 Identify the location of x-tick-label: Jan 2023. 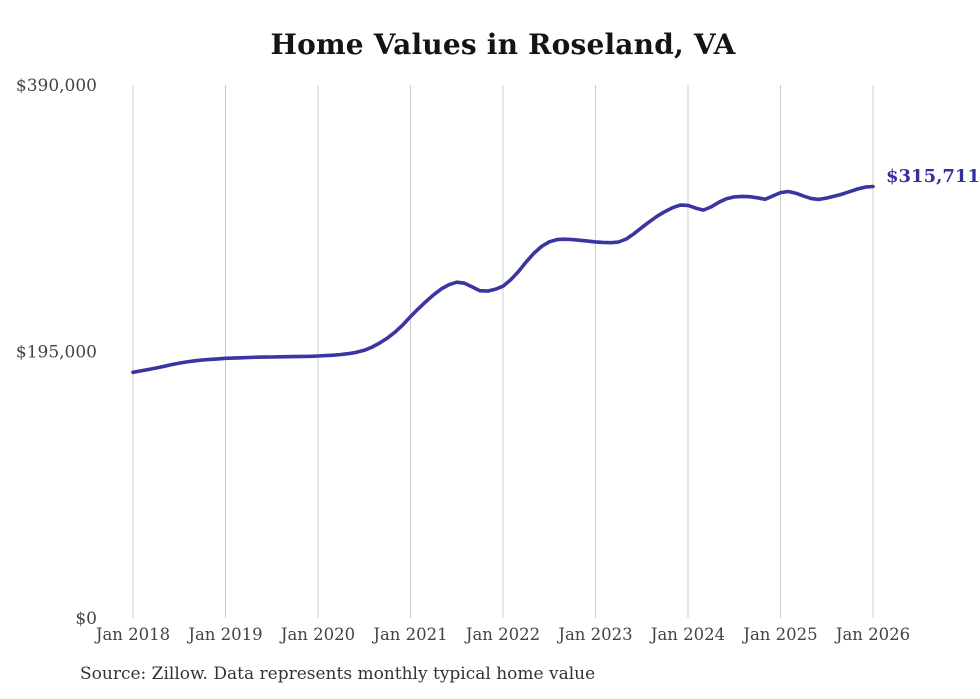
(594, 634).